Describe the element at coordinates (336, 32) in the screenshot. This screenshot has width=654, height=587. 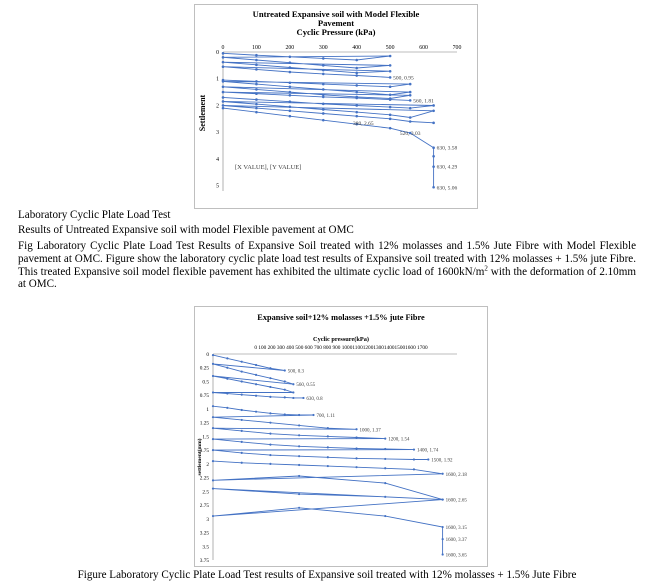
I see `chart1-xaxis-title: Cyclic Pressure (kPa)` at that location.